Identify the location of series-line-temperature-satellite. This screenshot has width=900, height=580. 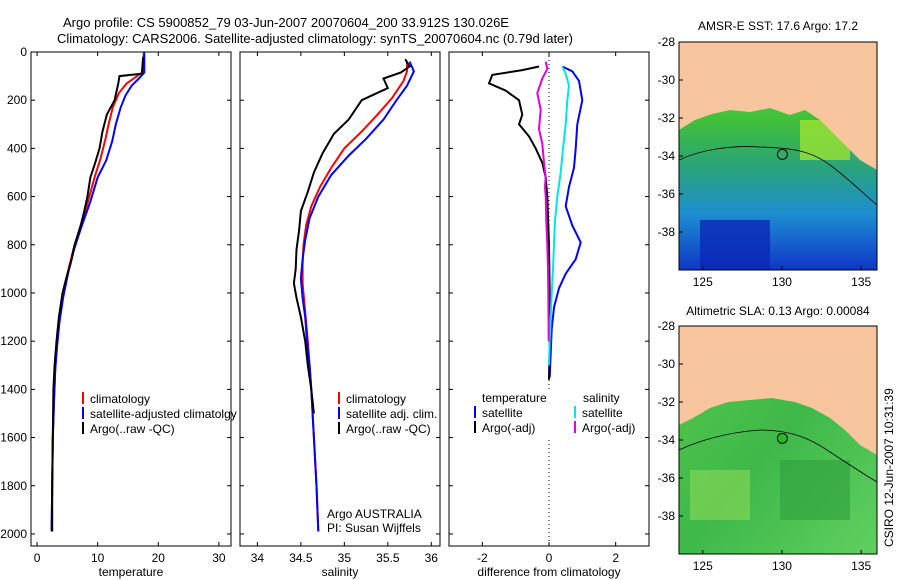
(566, 221).